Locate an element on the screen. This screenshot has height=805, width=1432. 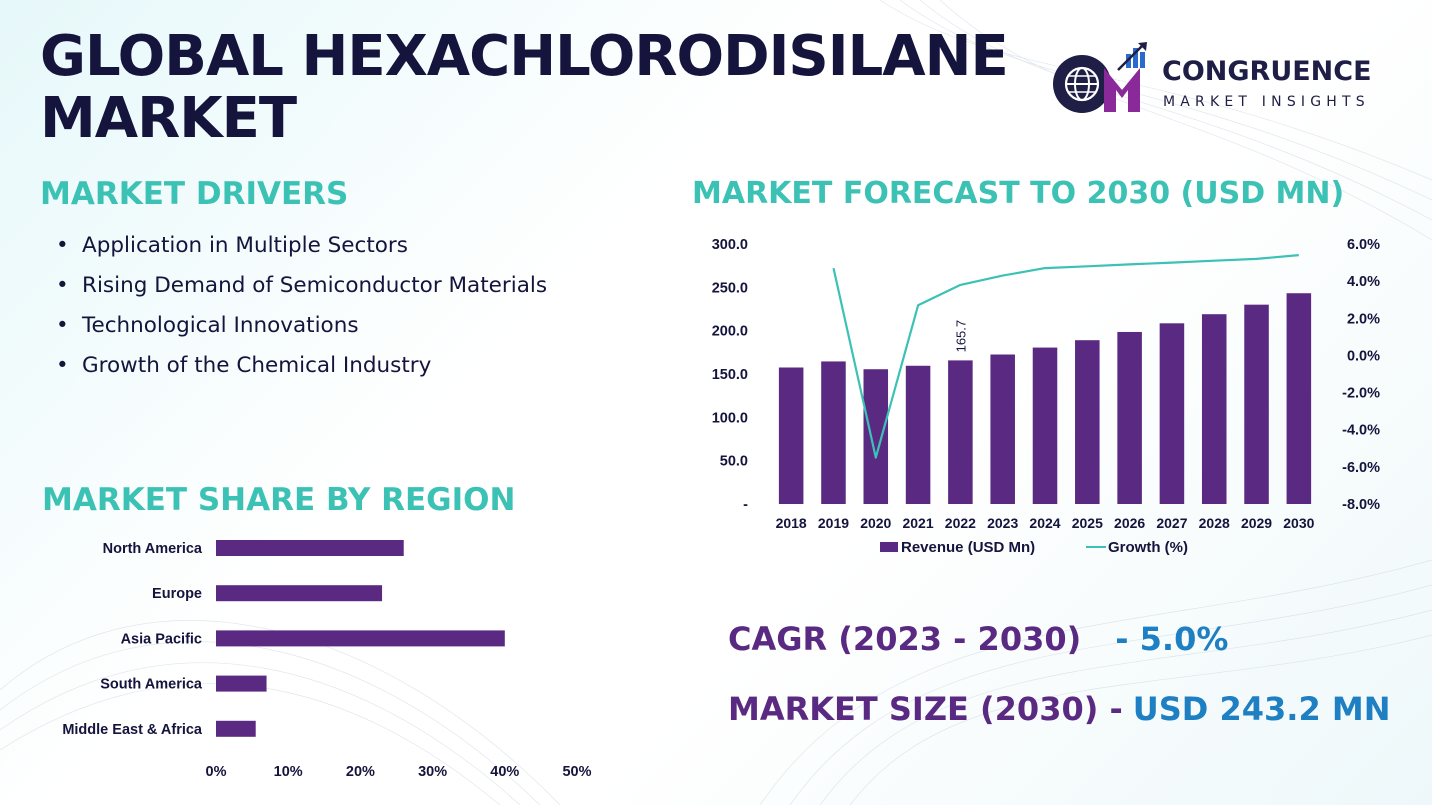
driver-text: Technological Innovations is located at coordinates (220, 325).